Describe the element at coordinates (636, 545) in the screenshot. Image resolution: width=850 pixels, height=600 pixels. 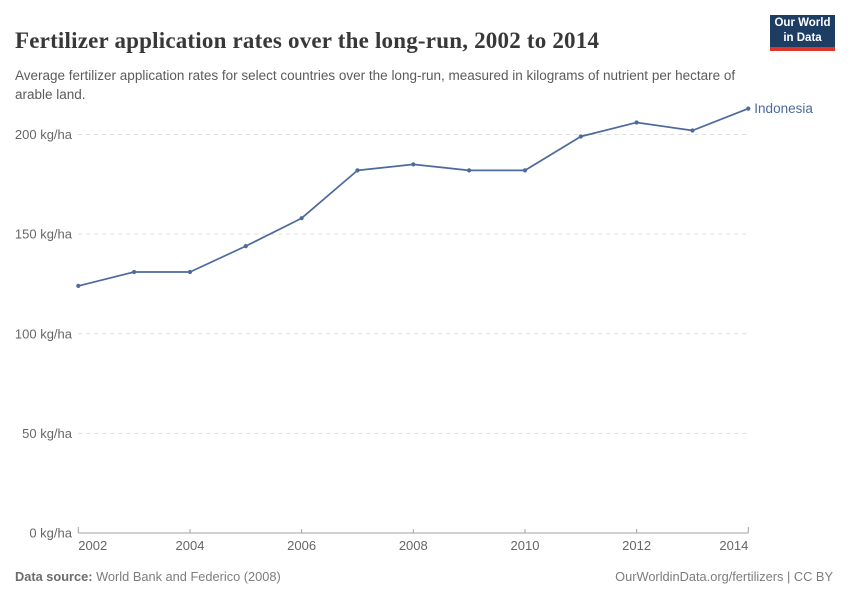
I see `x-axis-tick-label: 2012` at that location.